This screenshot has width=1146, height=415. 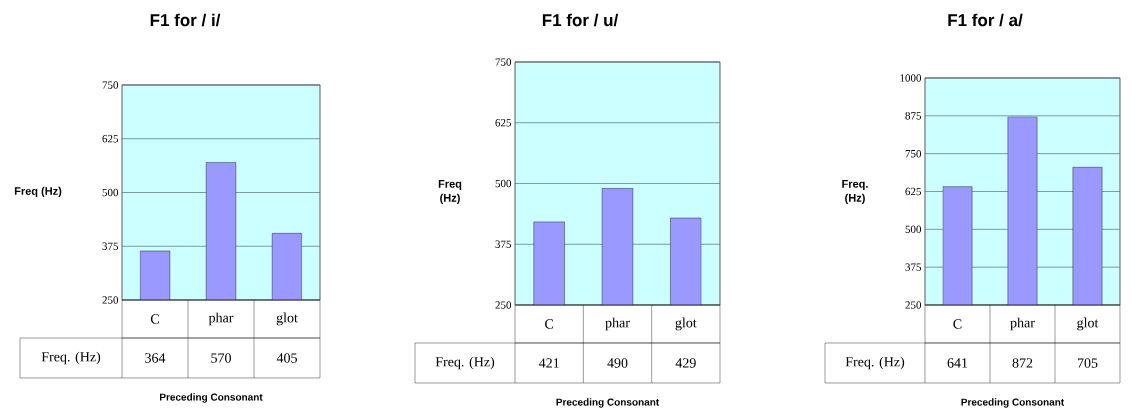 What do you see at coordinates (155, 358) in the screenshot?
I see `data-label: 364` at bounding box center [155, 358].